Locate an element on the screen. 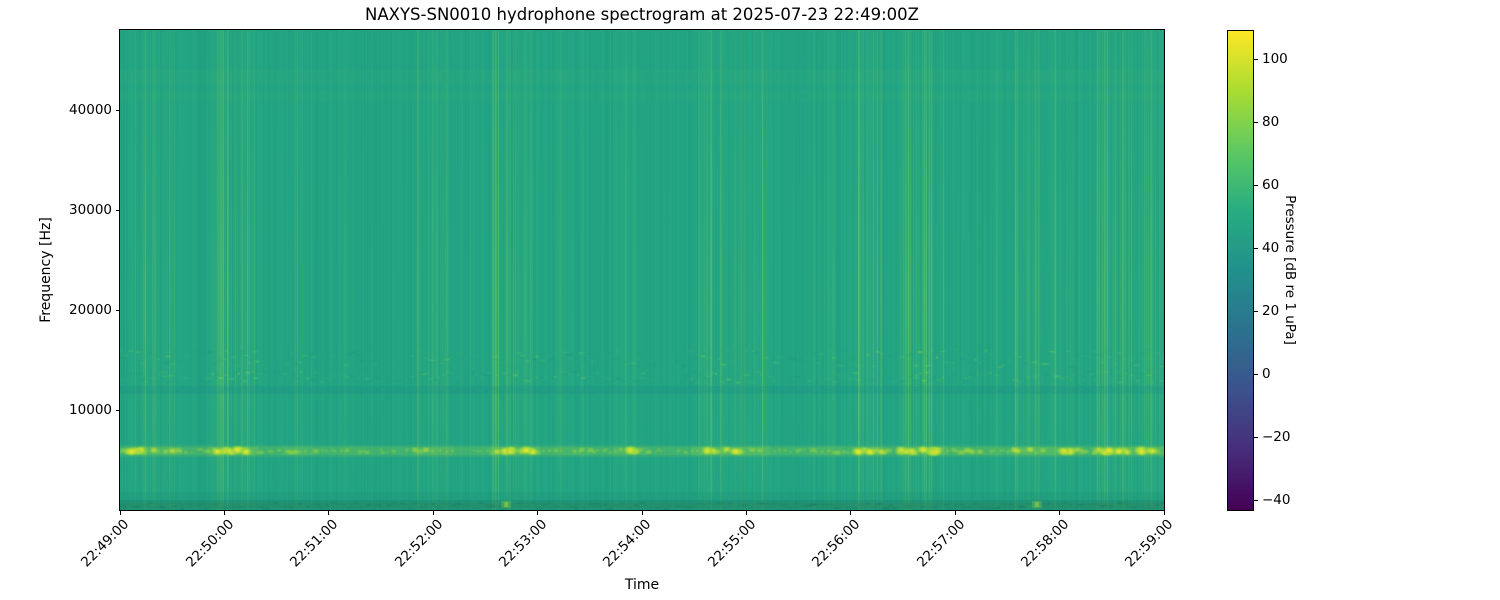  colorbar-tick-label: −20 is located at coordinates (1276, 437).